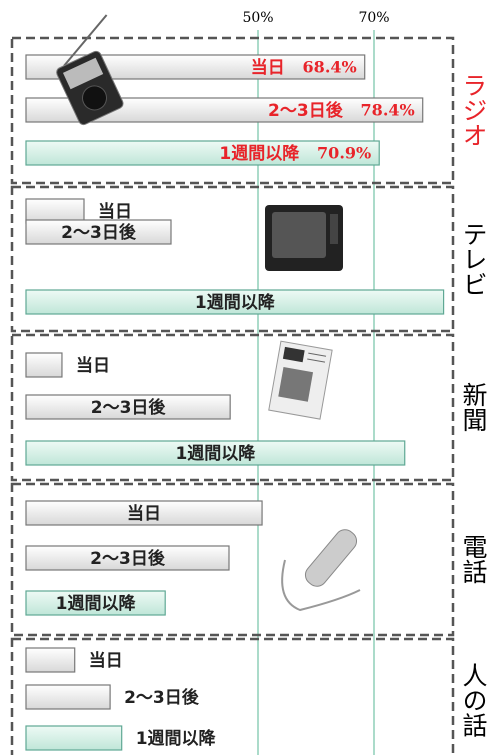  What do you see at coordinates (473, 559) in the screenshot?
I see `category-label: 電話` at bounding box center [473, 559].